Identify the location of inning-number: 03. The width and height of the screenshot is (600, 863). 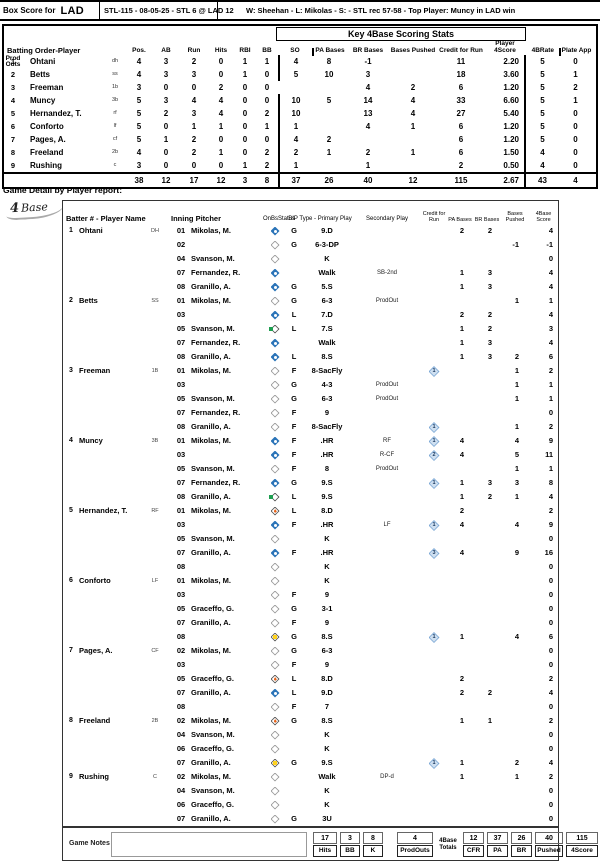
(181, 384).